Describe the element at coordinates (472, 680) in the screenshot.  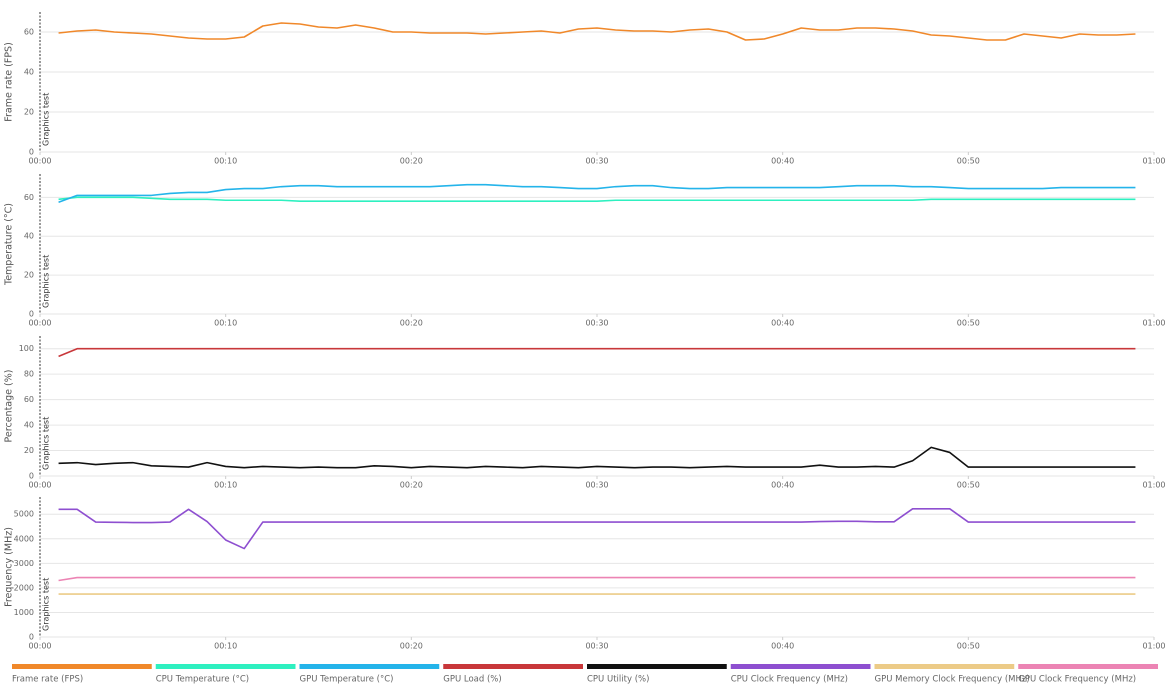
I see `legend-label: GPU Load (%)` at that location.